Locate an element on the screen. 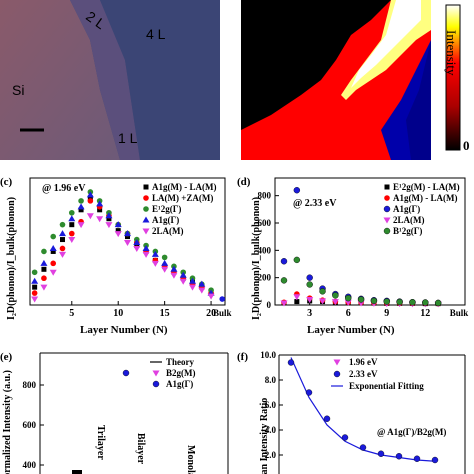 Image resolution: width=474 pixels, height=474 pixels. panel-f-ytick-label: 6.0 is located at coordinates (271, 405).